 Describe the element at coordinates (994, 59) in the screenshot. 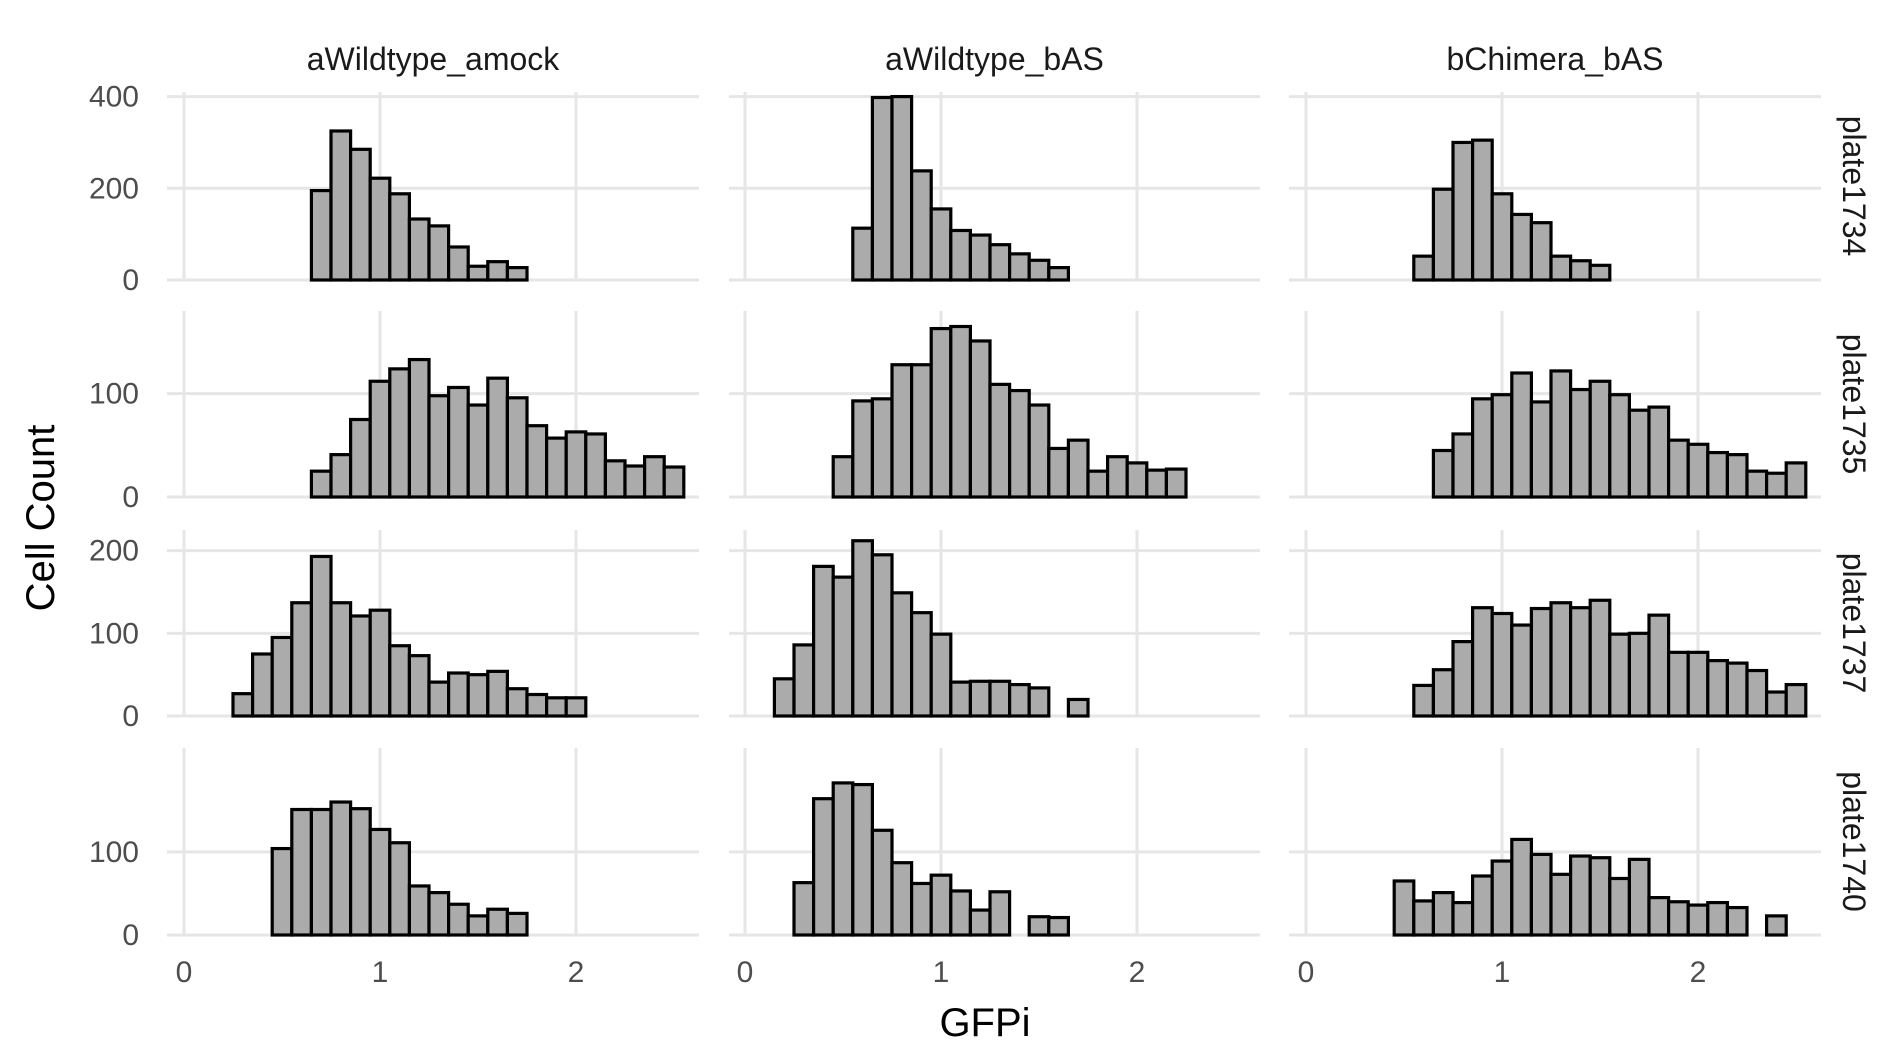

I see `column-strip-label: aWildtype_bAS` at that location.